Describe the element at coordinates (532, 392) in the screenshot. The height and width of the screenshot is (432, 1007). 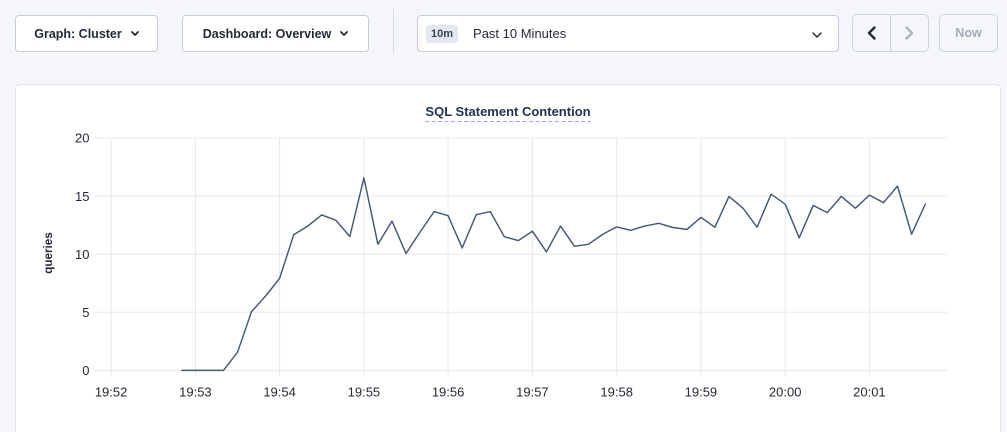
I see `svg-text: 19:57` at that location.